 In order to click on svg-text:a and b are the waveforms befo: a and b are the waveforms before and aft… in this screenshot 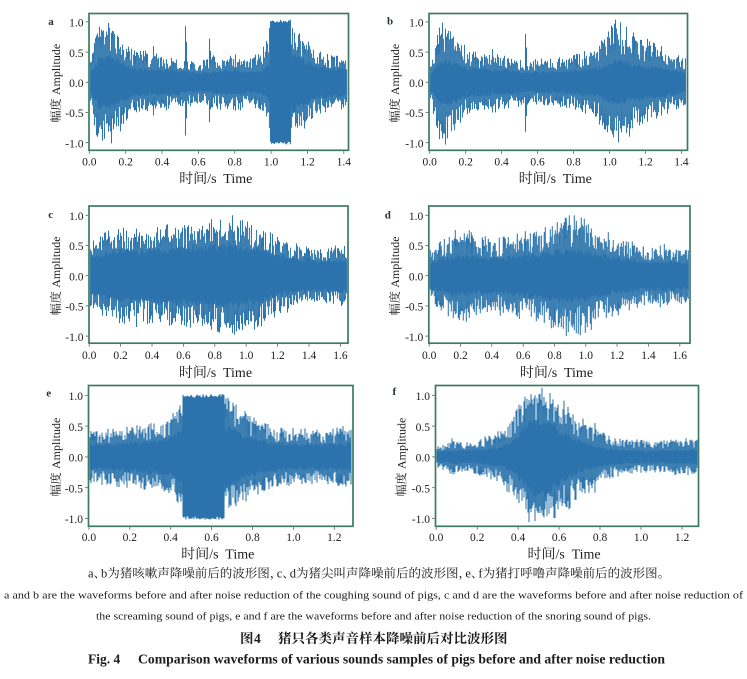, I will do `click(373, 596)`.